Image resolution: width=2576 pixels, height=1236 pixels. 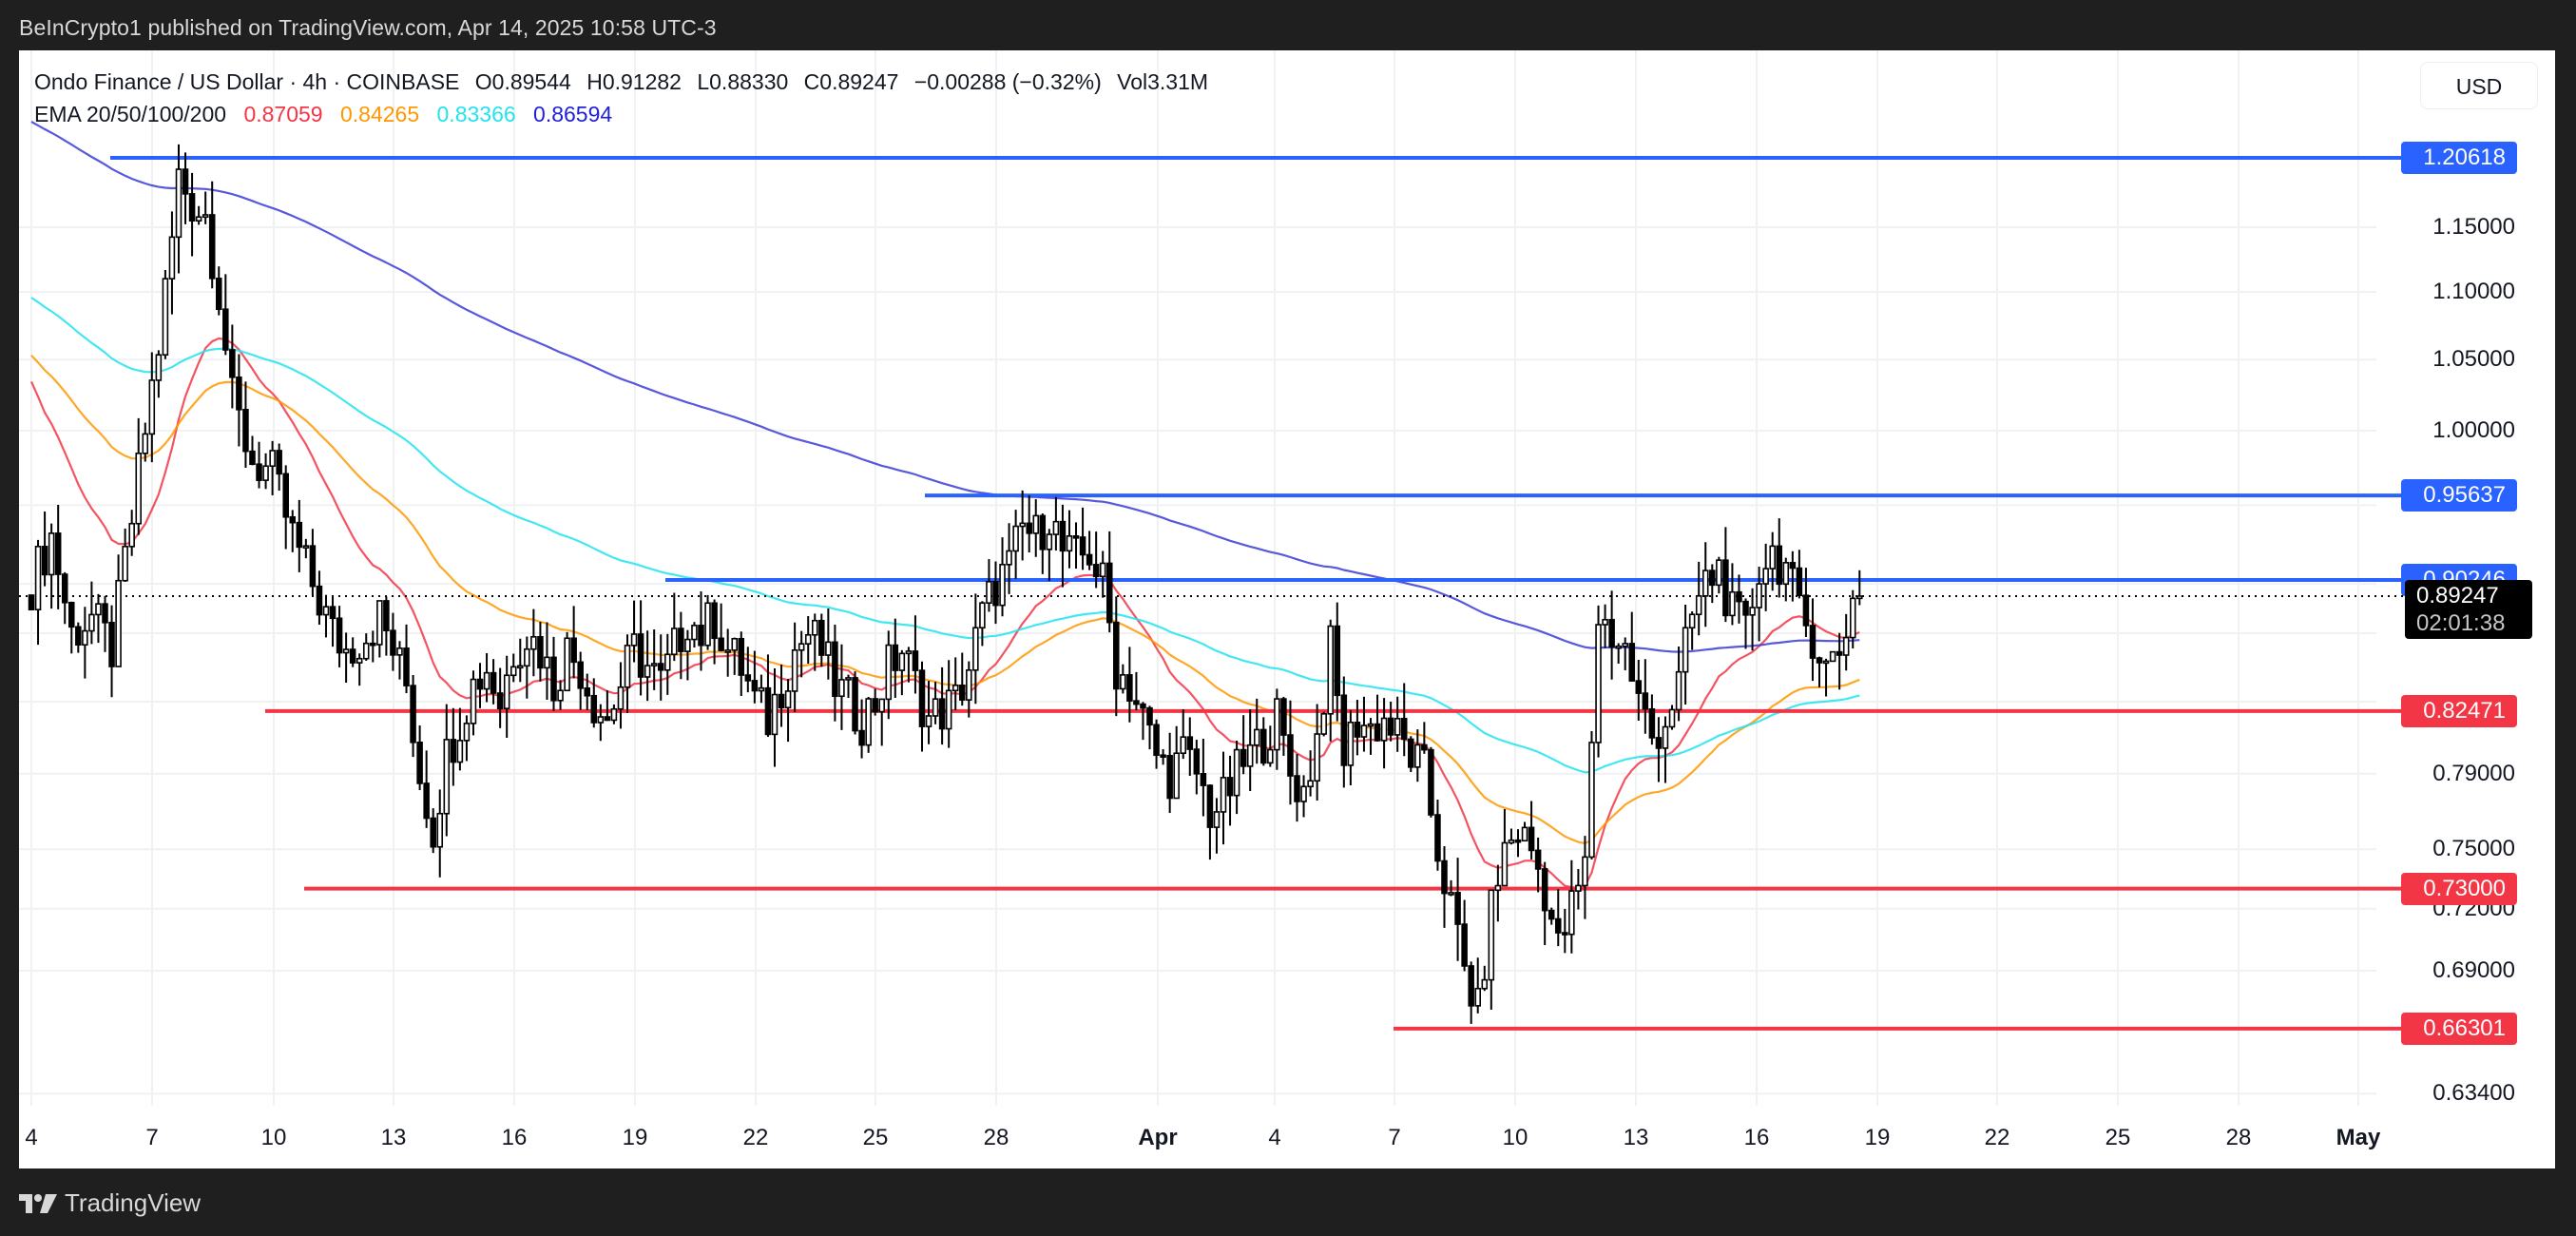 I want to click on level-tag-support: 0.73000, so click(x=2459, y=889).